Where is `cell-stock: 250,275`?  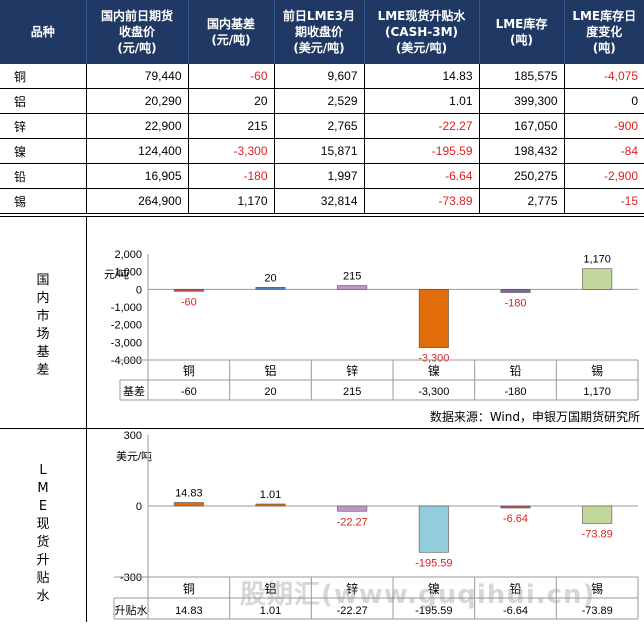 cell-stock: 250,275 is located at coordinates (522, 176).